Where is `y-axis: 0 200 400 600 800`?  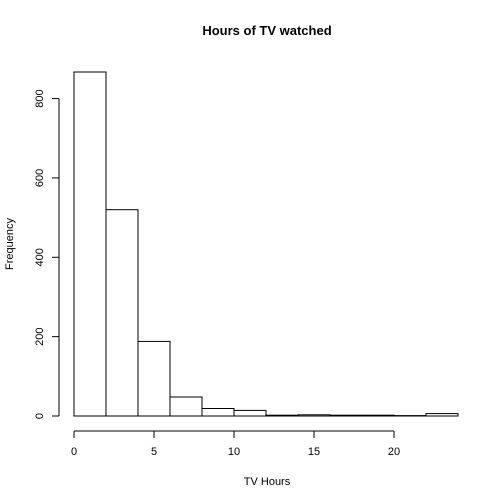 y-axis: 0 200 400 600 800 is located at coordinates (47, 254).